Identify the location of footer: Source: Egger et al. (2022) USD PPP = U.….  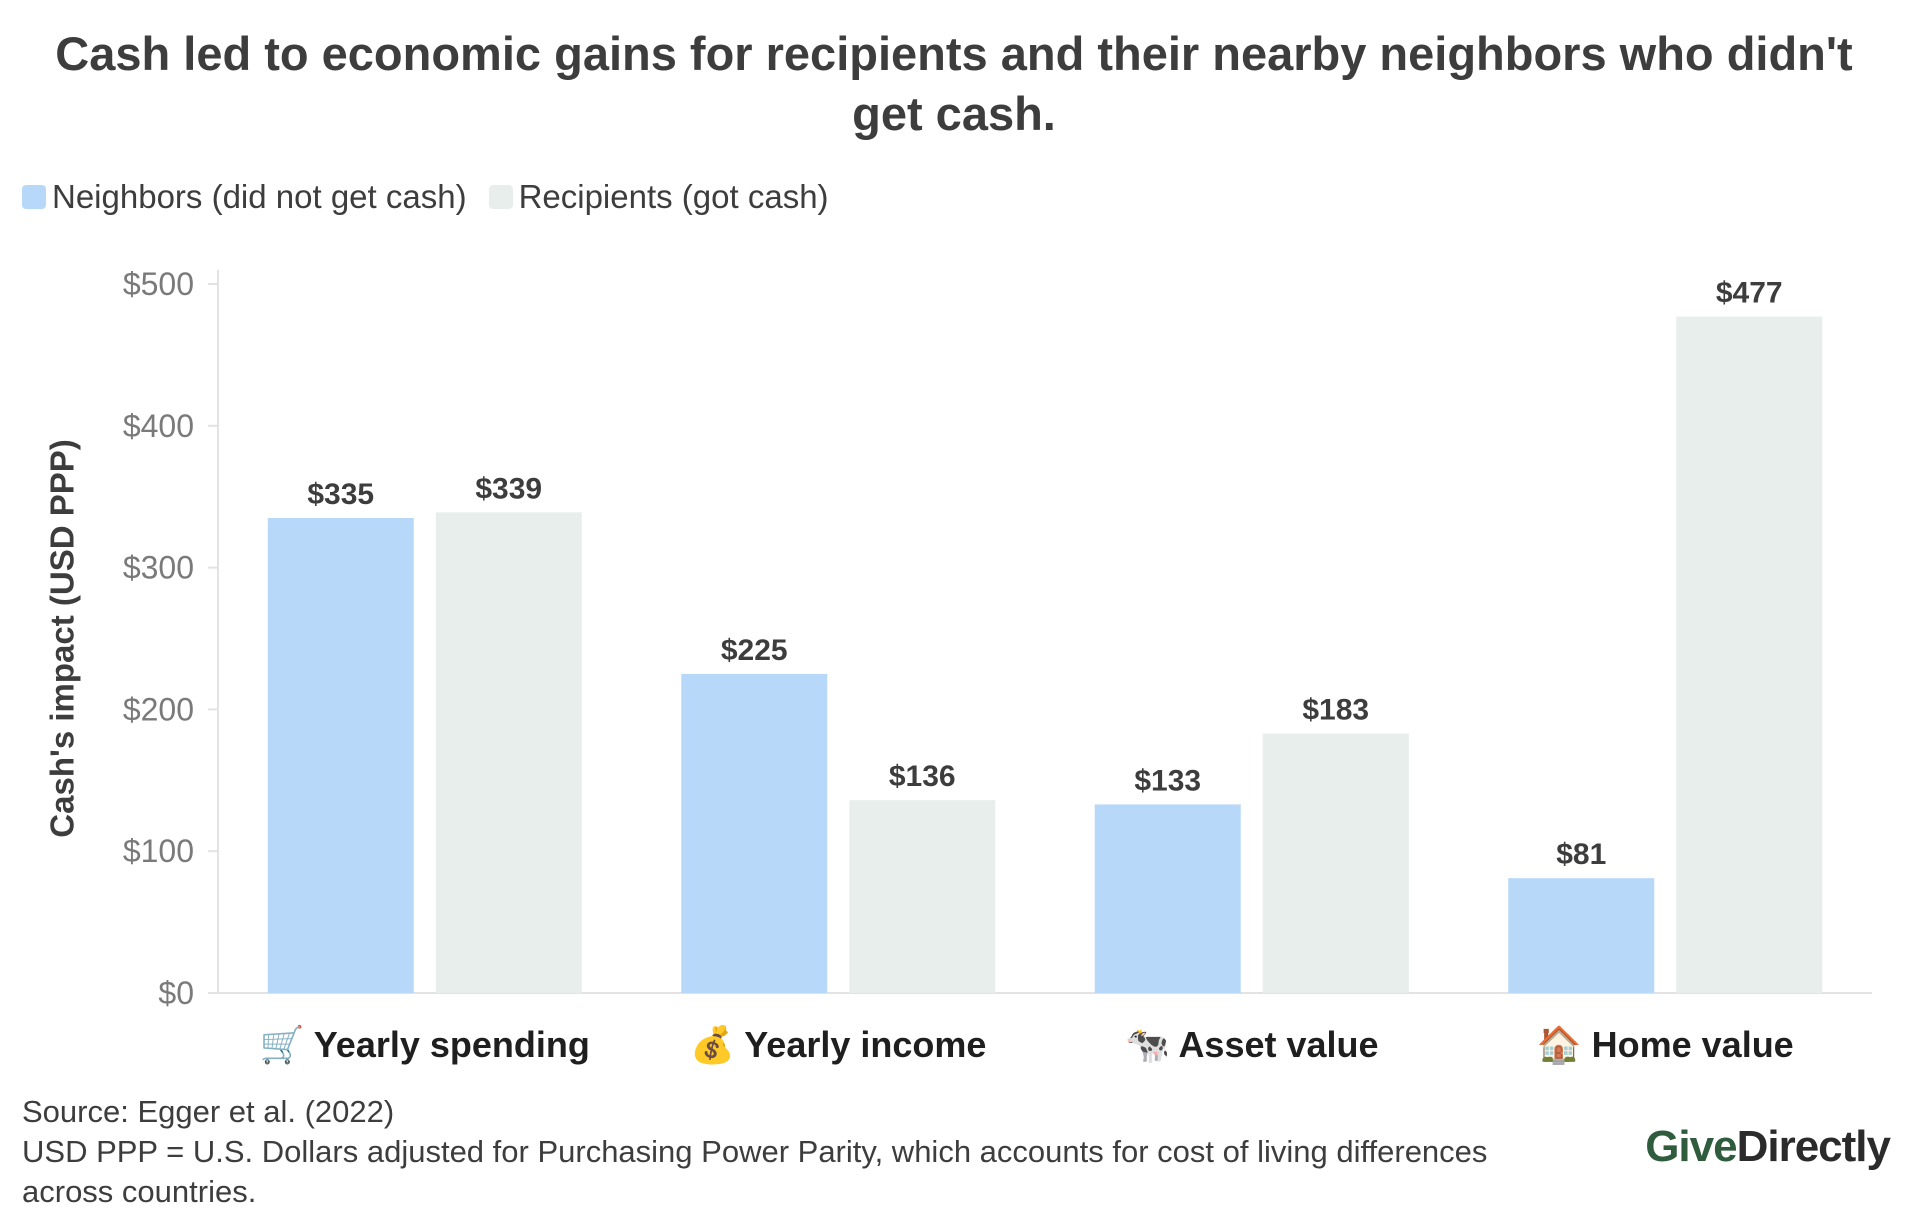
(802, 1152).